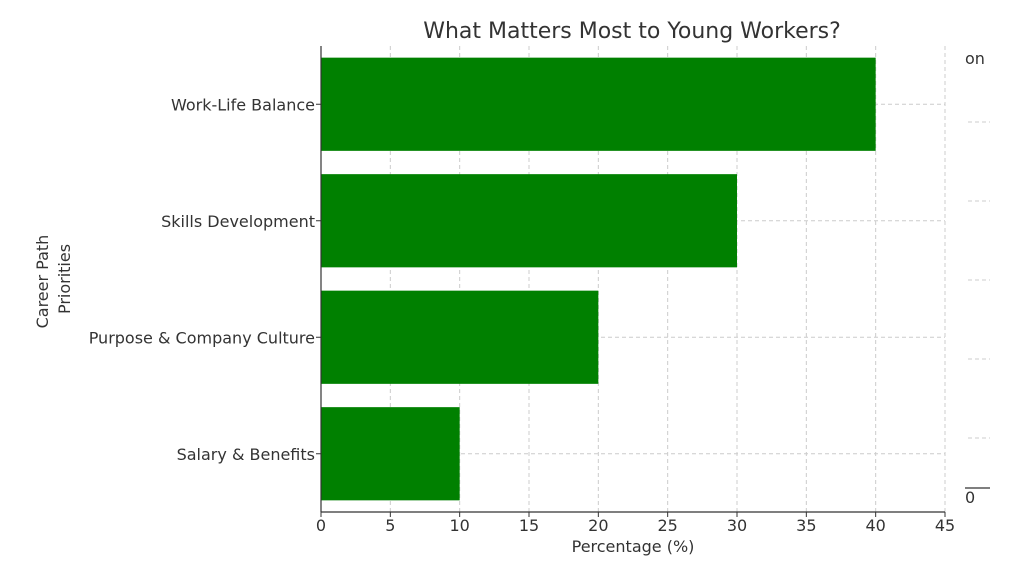 The height and width of the screenshot is (576, 1024). I want to click on x-tick-label: 35, so click(806, 525).